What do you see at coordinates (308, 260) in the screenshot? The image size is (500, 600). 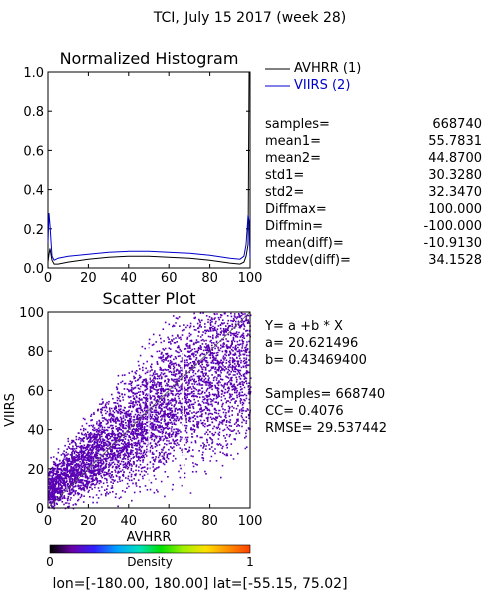 I see `stat-label: stddev(diff)=` at bounding box center [308, 260].